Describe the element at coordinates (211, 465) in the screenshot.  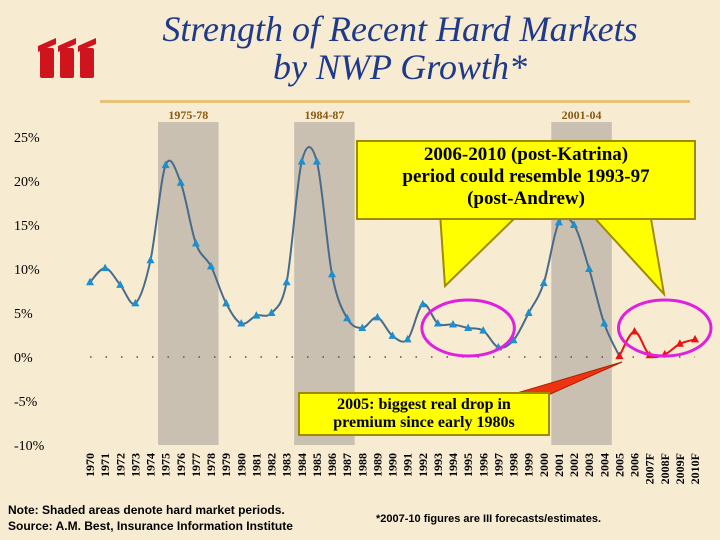
I see `x-tick-label: 1978` at that location.